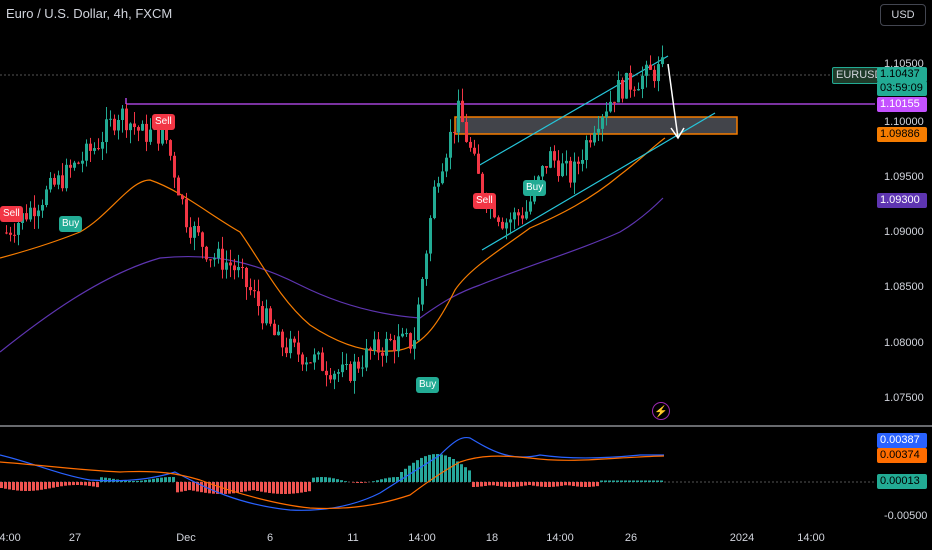 This screenshot has height=550, width=932. I want to click on chart-title: Euro / U.S. Dollar, 4h, FXCM, so click(89, 13).